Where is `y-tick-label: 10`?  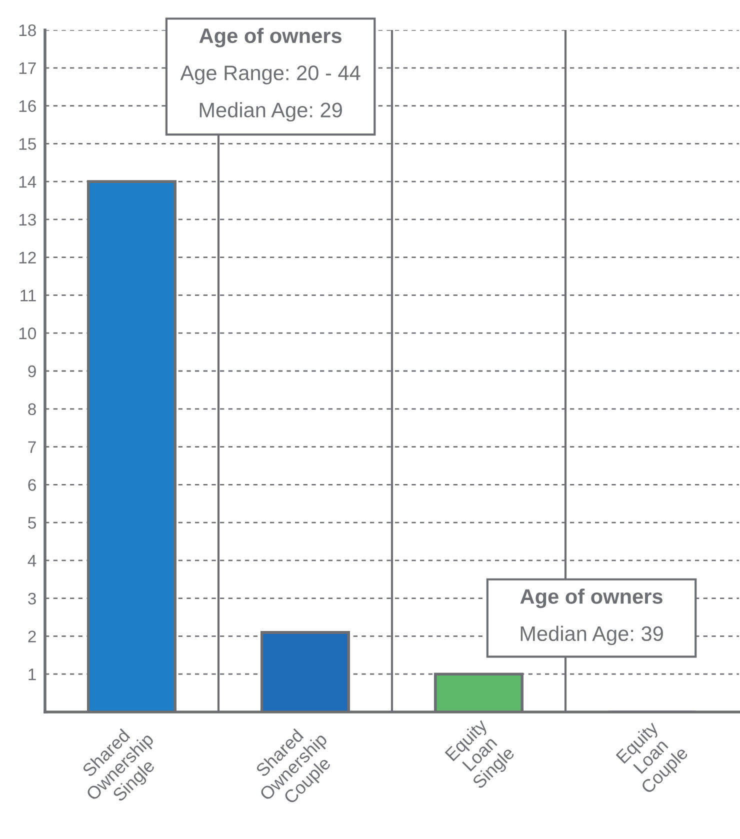 y-tick-label: 10 is located at coordinates (27, 334).